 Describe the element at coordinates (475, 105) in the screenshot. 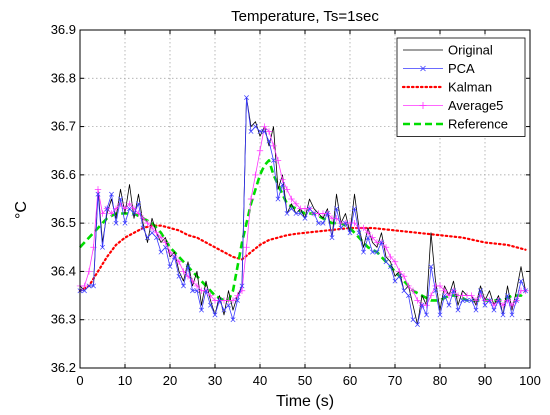

I see `legend-label-average5: Average5` at that location.